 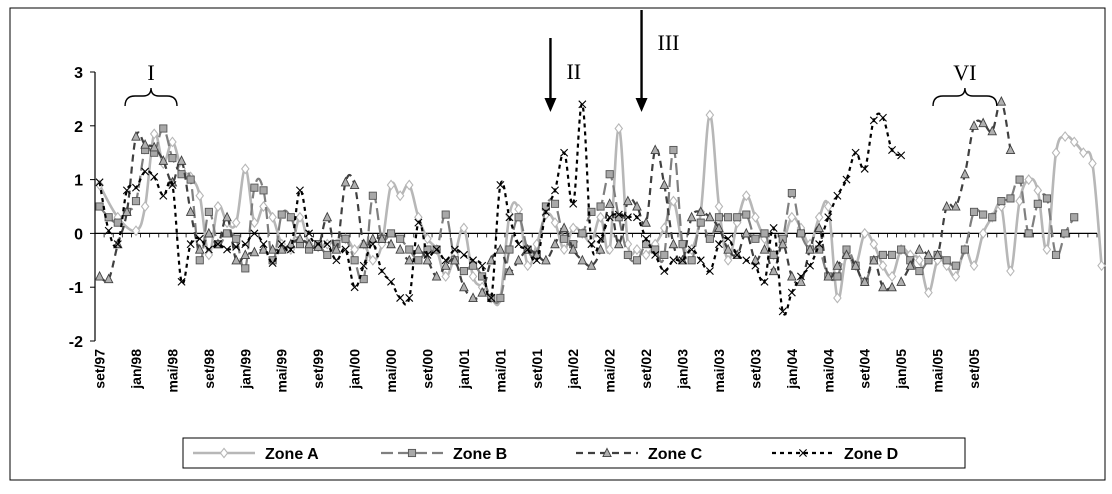 What do you see at coordinates (550, 105) in the screenshot?
I see `annotation-arrow-head` at bounding box center [550, 105].